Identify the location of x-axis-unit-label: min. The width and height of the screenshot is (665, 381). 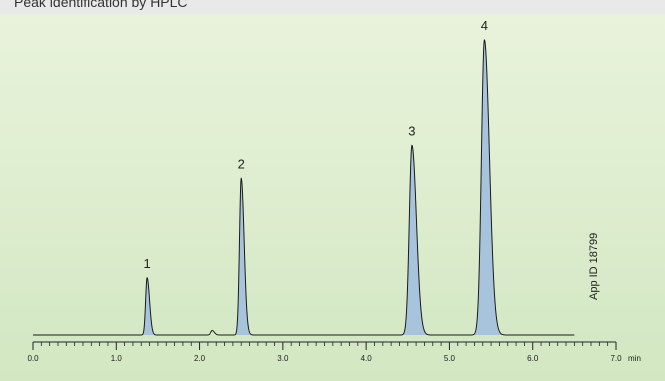
(634, 358).